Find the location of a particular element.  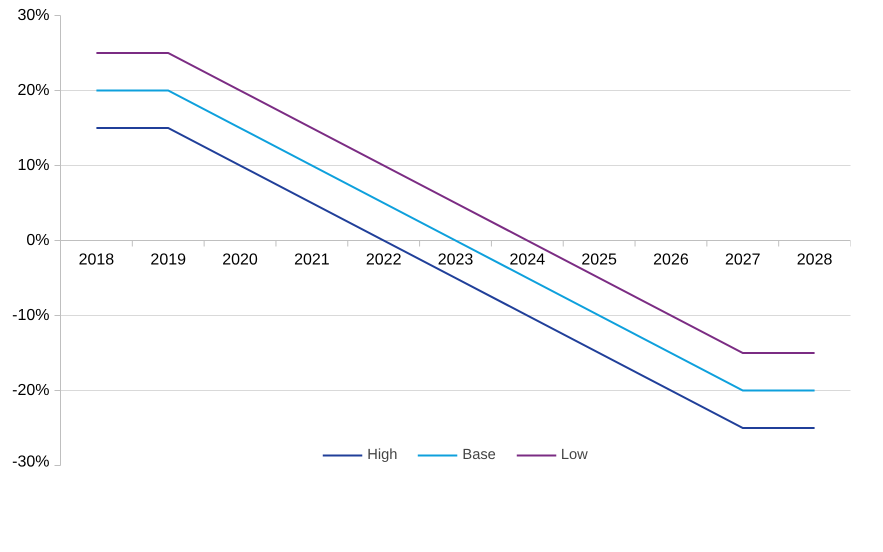

legend-label: Low is located at coordinates (574, 455).